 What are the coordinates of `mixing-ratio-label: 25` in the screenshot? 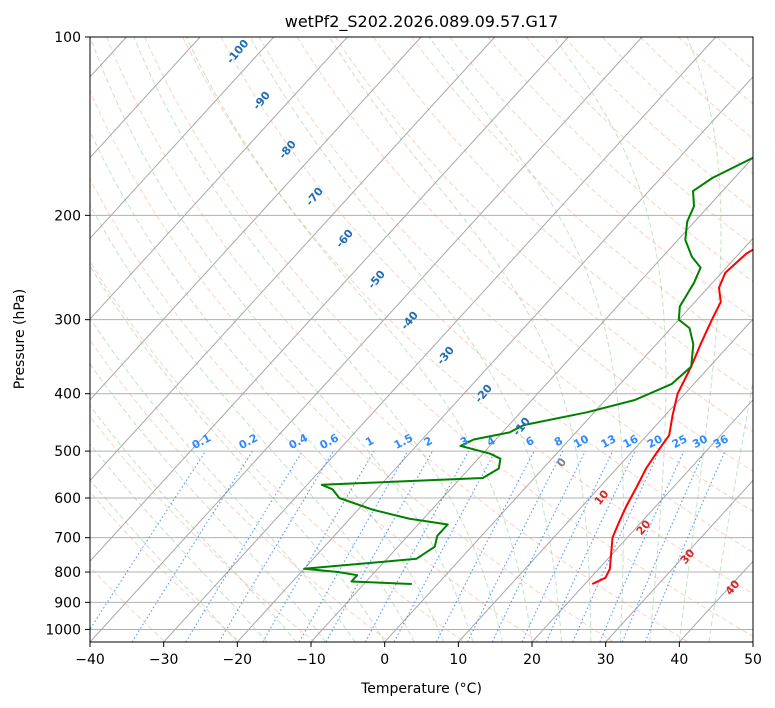 It's located at (680, 441).